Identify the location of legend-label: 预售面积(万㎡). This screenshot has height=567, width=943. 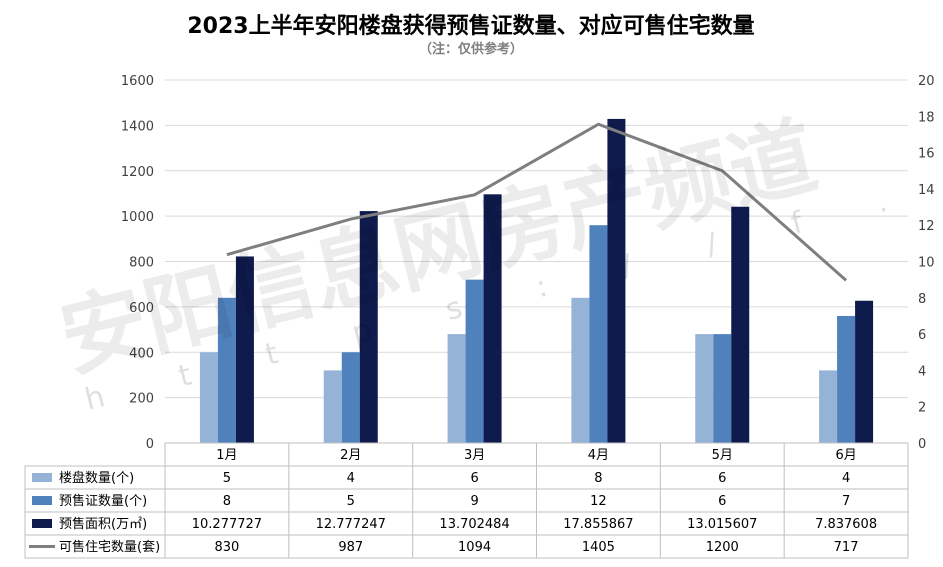
(103, 524).